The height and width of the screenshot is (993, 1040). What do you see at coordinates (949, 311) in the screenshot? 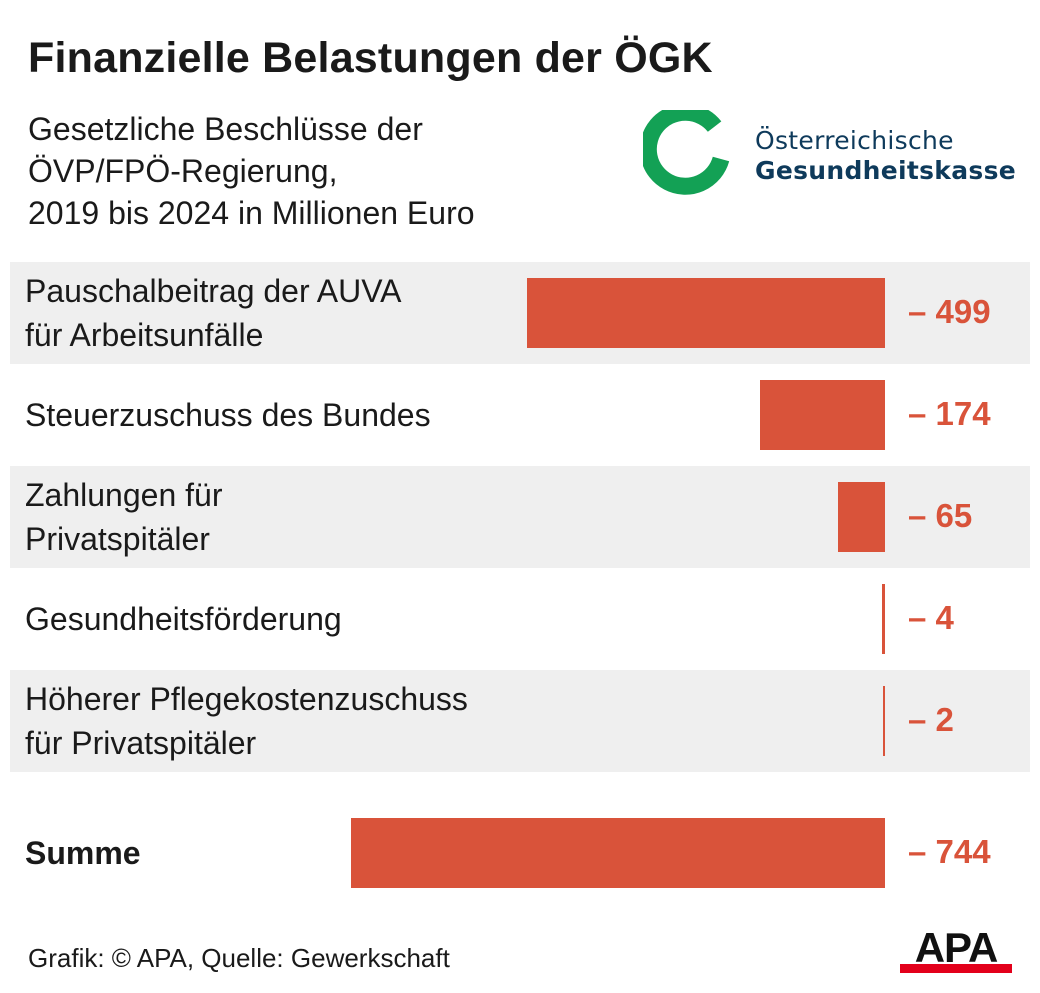
I see `value-label: – 499` at bounding box center [949, 311].